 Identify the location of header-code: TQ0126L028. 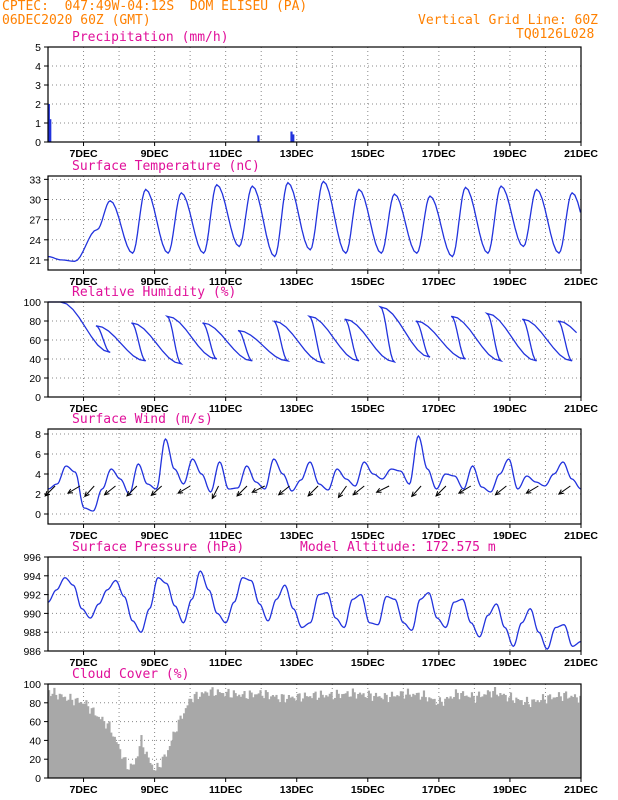
(555, 34).